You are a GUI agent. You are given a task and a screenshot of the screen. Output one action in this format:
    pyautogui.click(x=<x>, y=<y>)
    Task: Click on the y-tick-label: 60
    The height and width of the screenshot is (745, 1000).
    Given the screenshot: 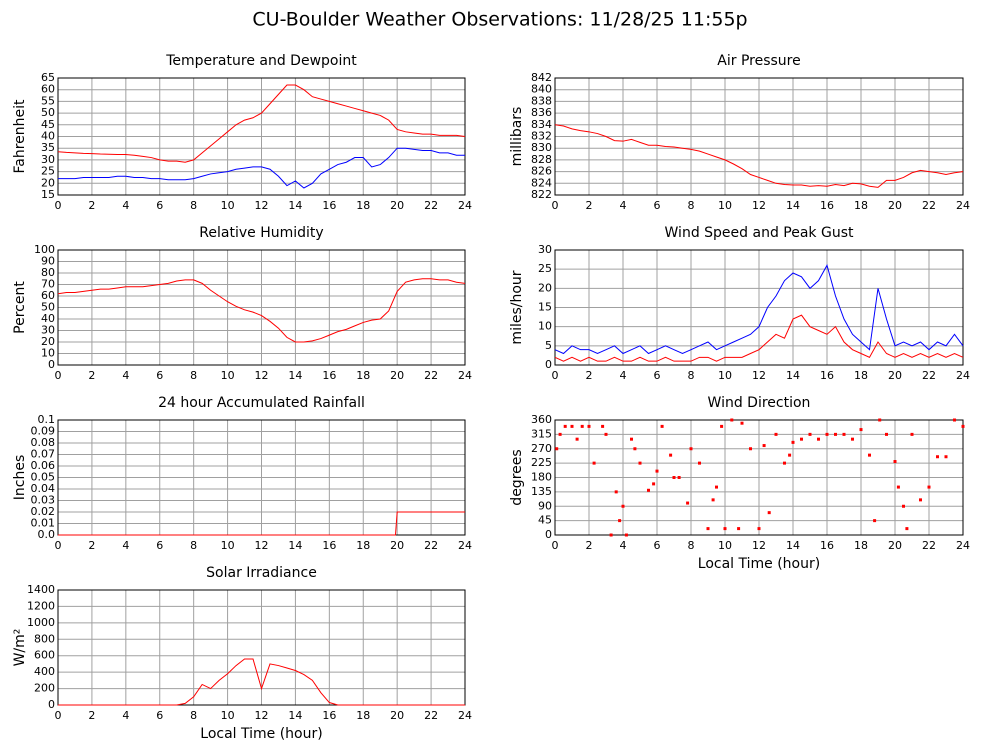 What is the action you would take?
    pyautogui.click(x=48, y=89)
    